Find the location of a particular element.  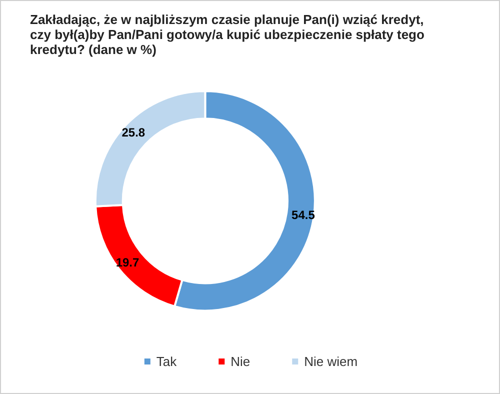

legend-label: Tak is located at coordinates (167, 361).